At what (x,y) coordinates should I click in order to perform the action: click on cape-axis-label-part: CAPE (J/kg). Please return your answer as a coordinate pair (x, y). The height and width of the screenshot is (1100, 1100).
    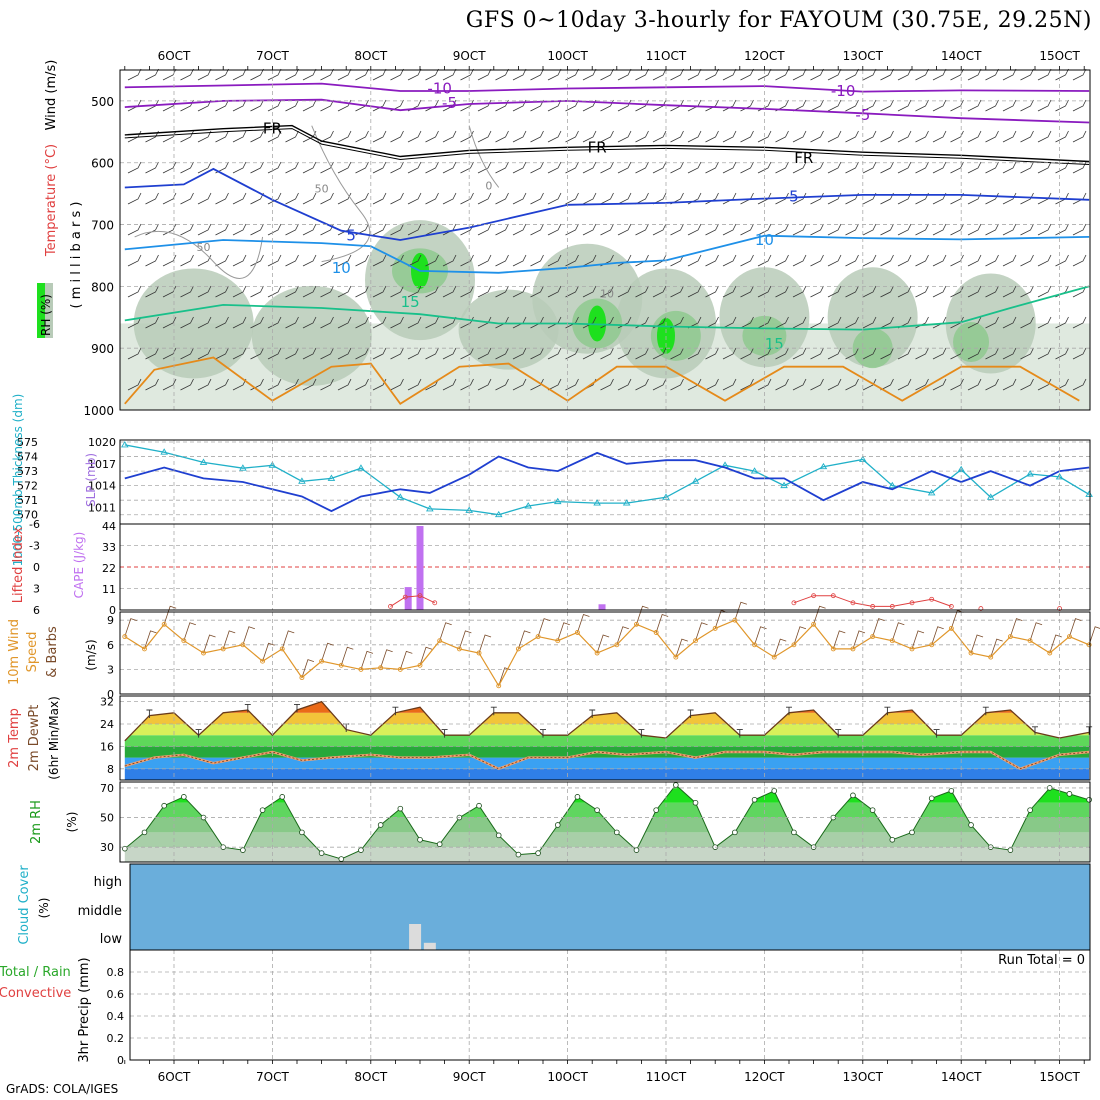
    Looking at the image, I should click on (79, 565).